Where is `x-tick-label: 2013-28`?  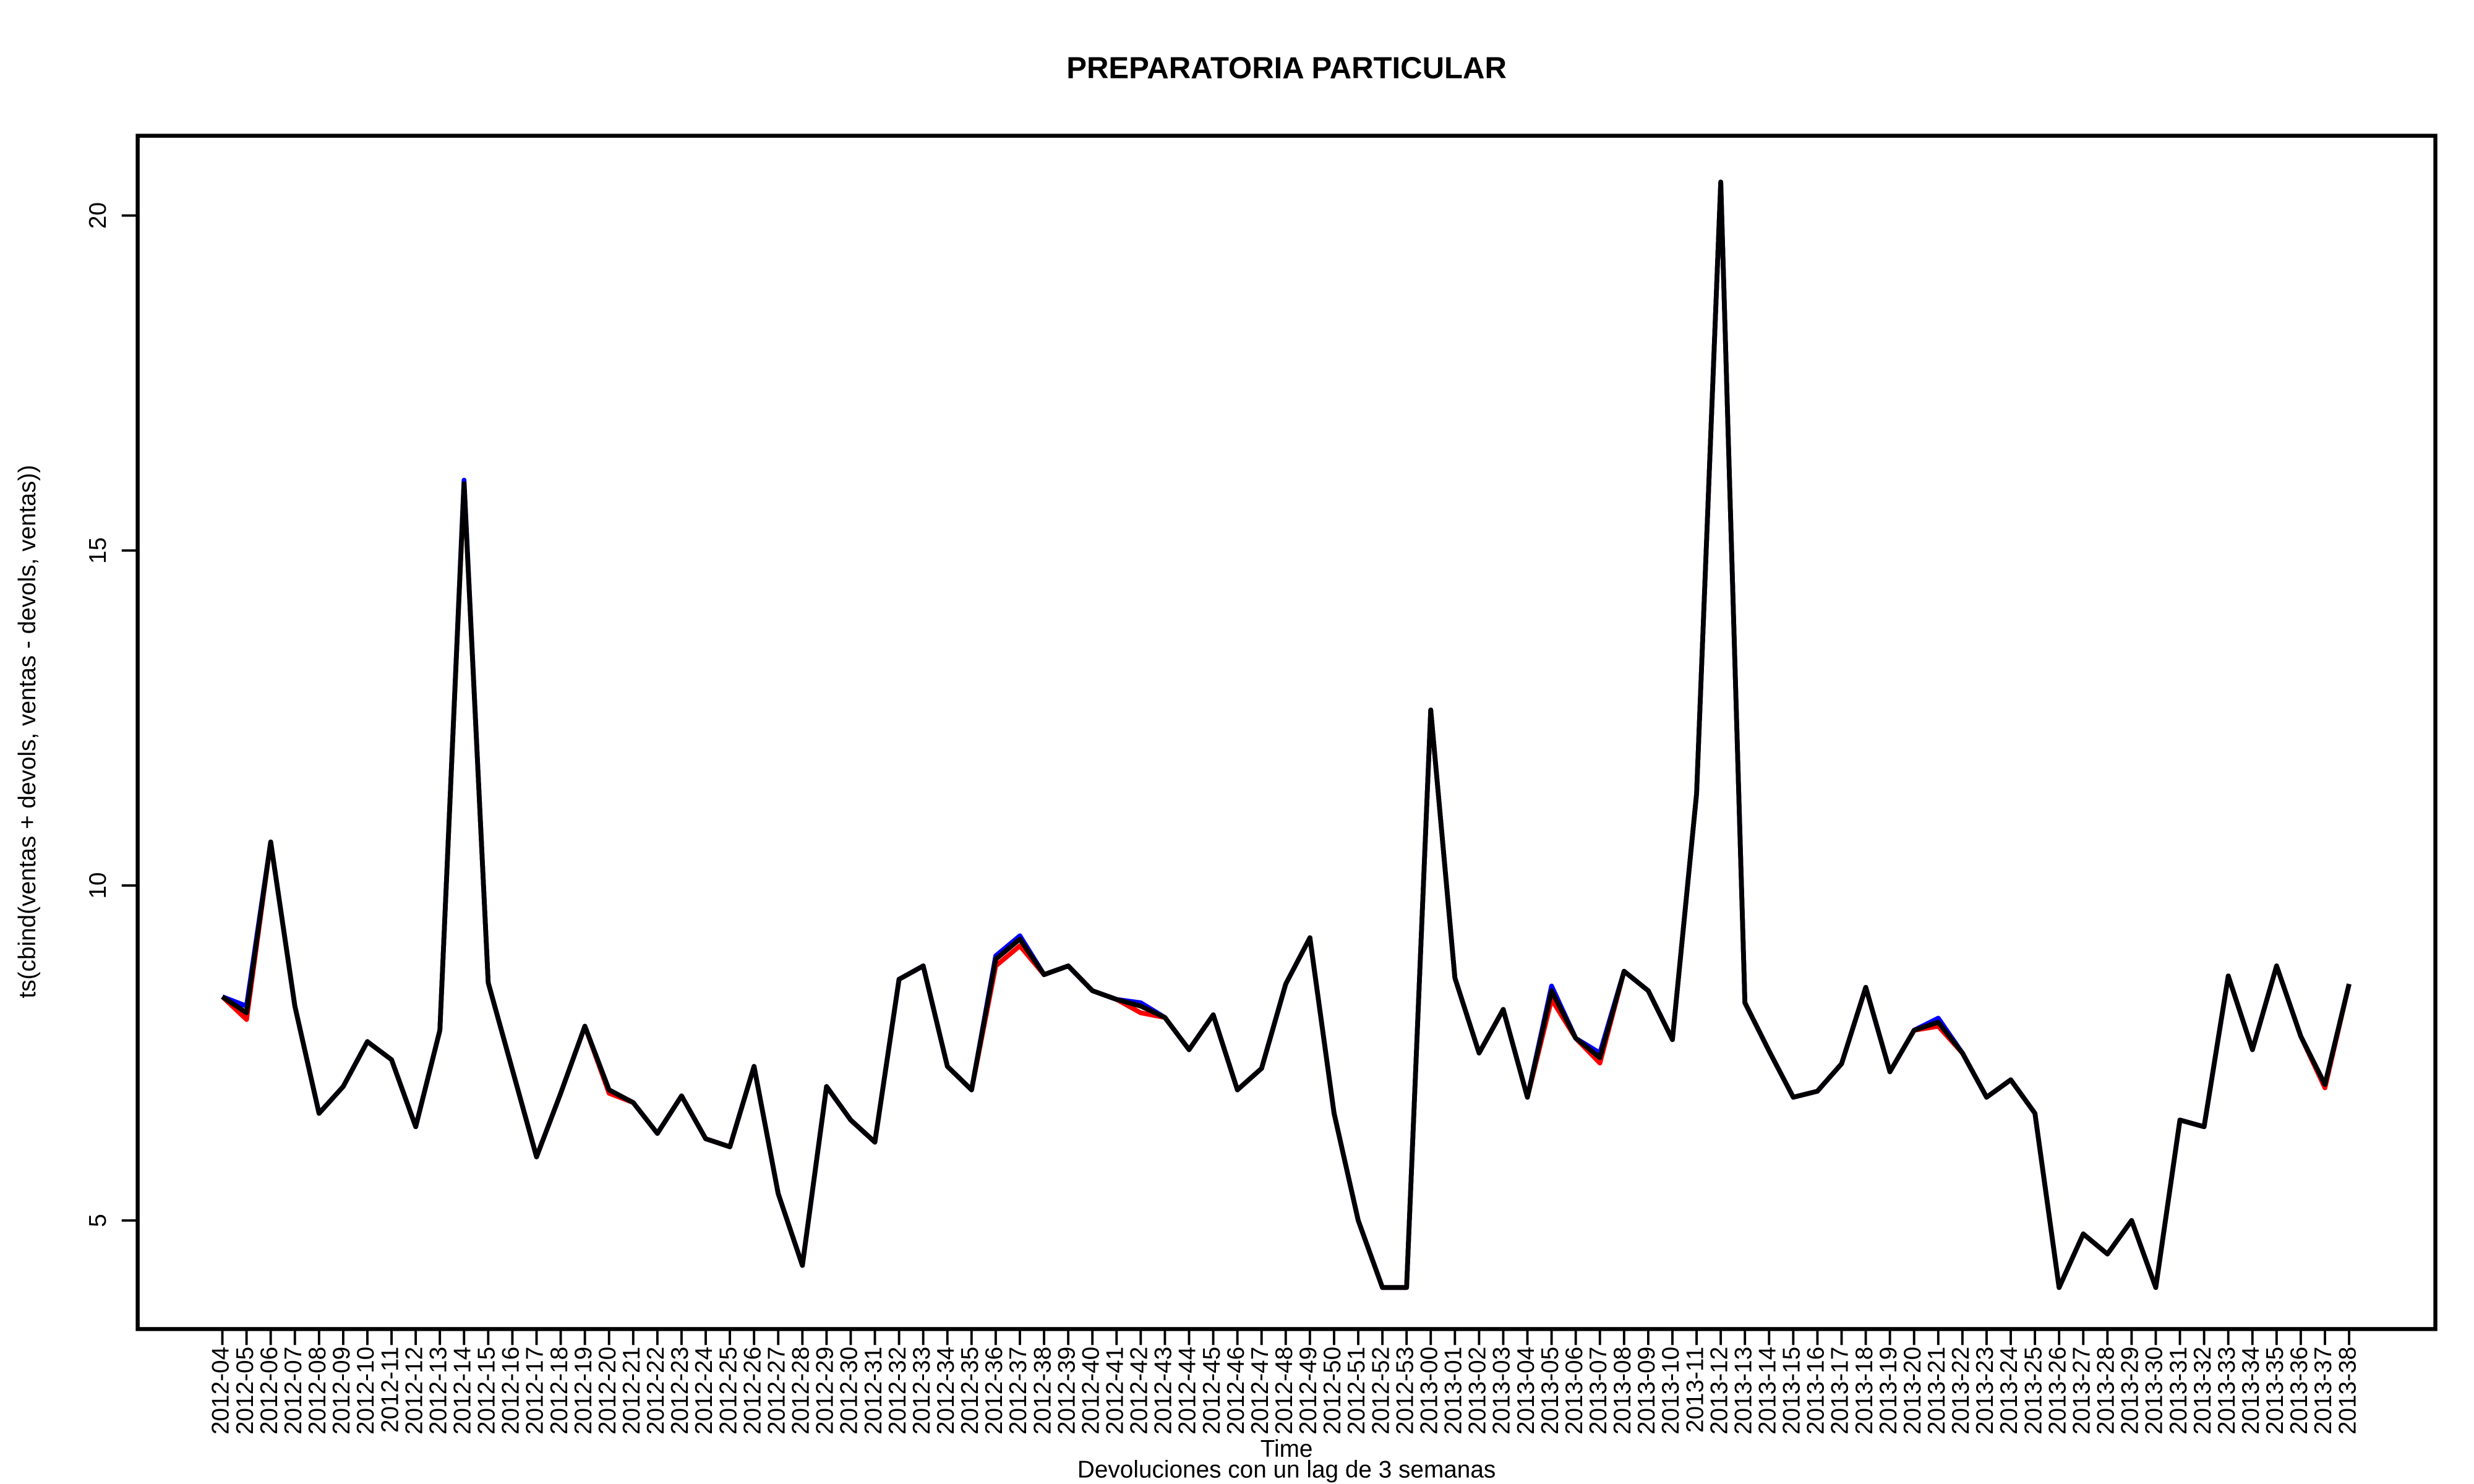
x-tick-label: 2013-28 is located at coordinates (2106, 1391).